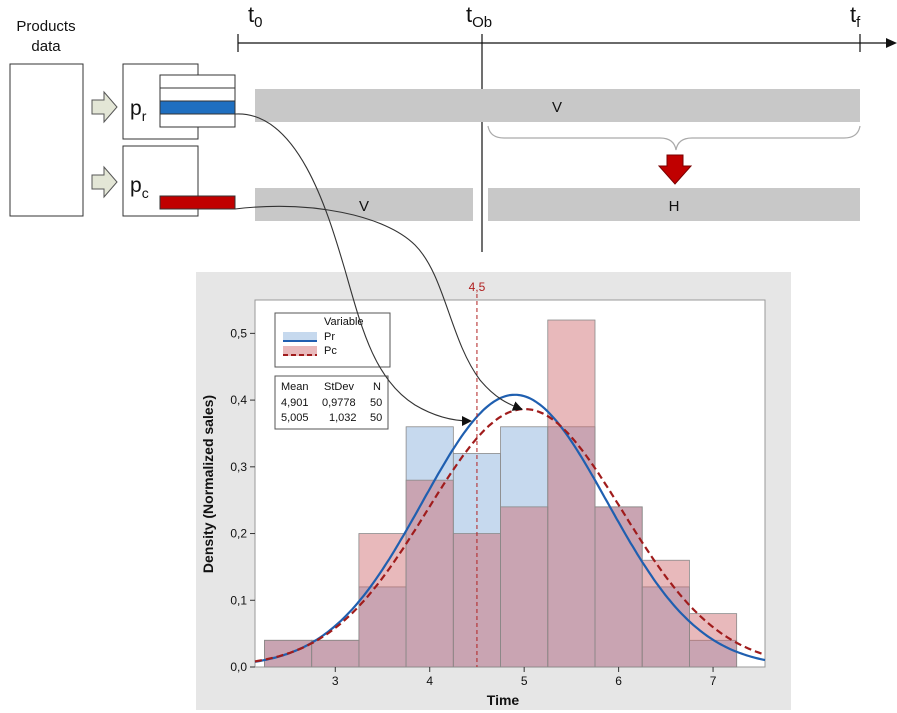  Describe the element at coordinates (255, 16) in the screenshot. I see `t0-label: t0` at that location.